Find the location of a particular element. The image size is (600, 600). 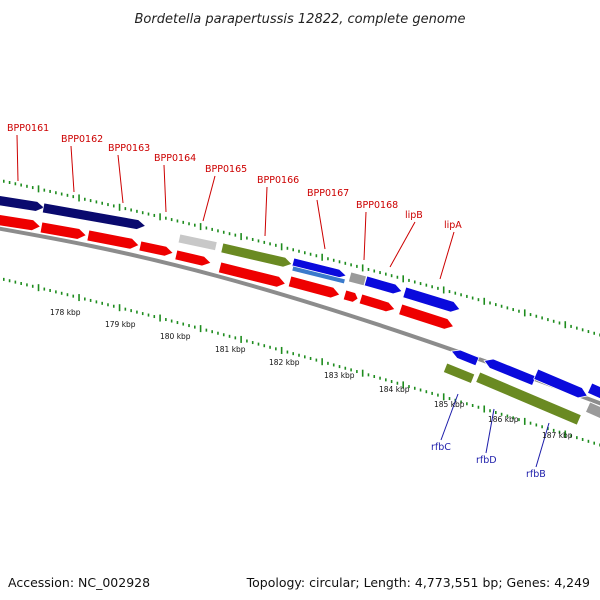

kbp-label: 180 kbp is located at coordinates (175, 336).